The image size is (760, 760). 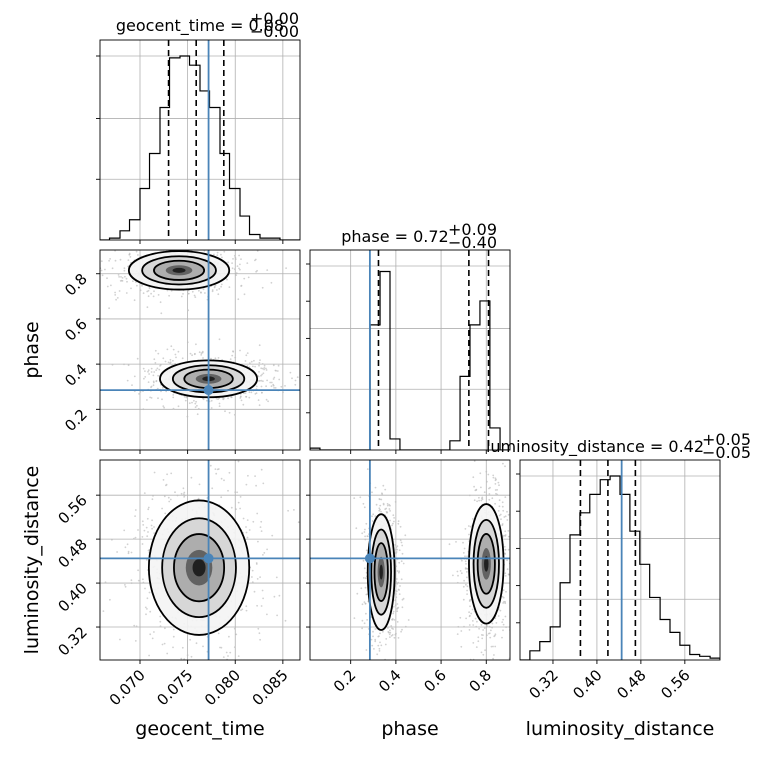 What do you see at coordinates (200, 140) in the screenshot?
I see `hist-geocent-time-panel-plot-area` at bounding box center [200, 140].